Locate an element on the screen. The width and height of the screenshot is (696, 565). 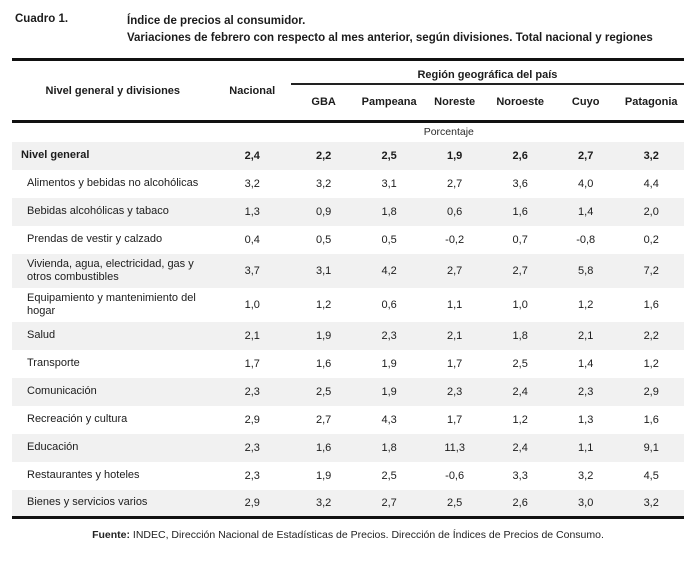
cell-value: 3,6 is located at coordinates (520, 183).